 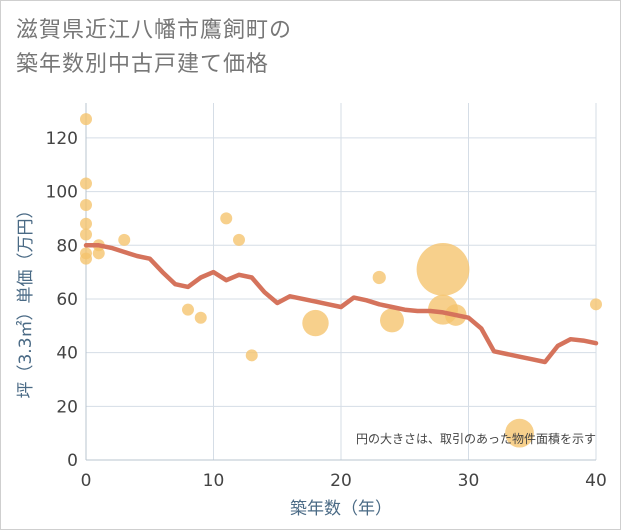 I want to click on x-tick-label: 20, so click(x=341, y=481).